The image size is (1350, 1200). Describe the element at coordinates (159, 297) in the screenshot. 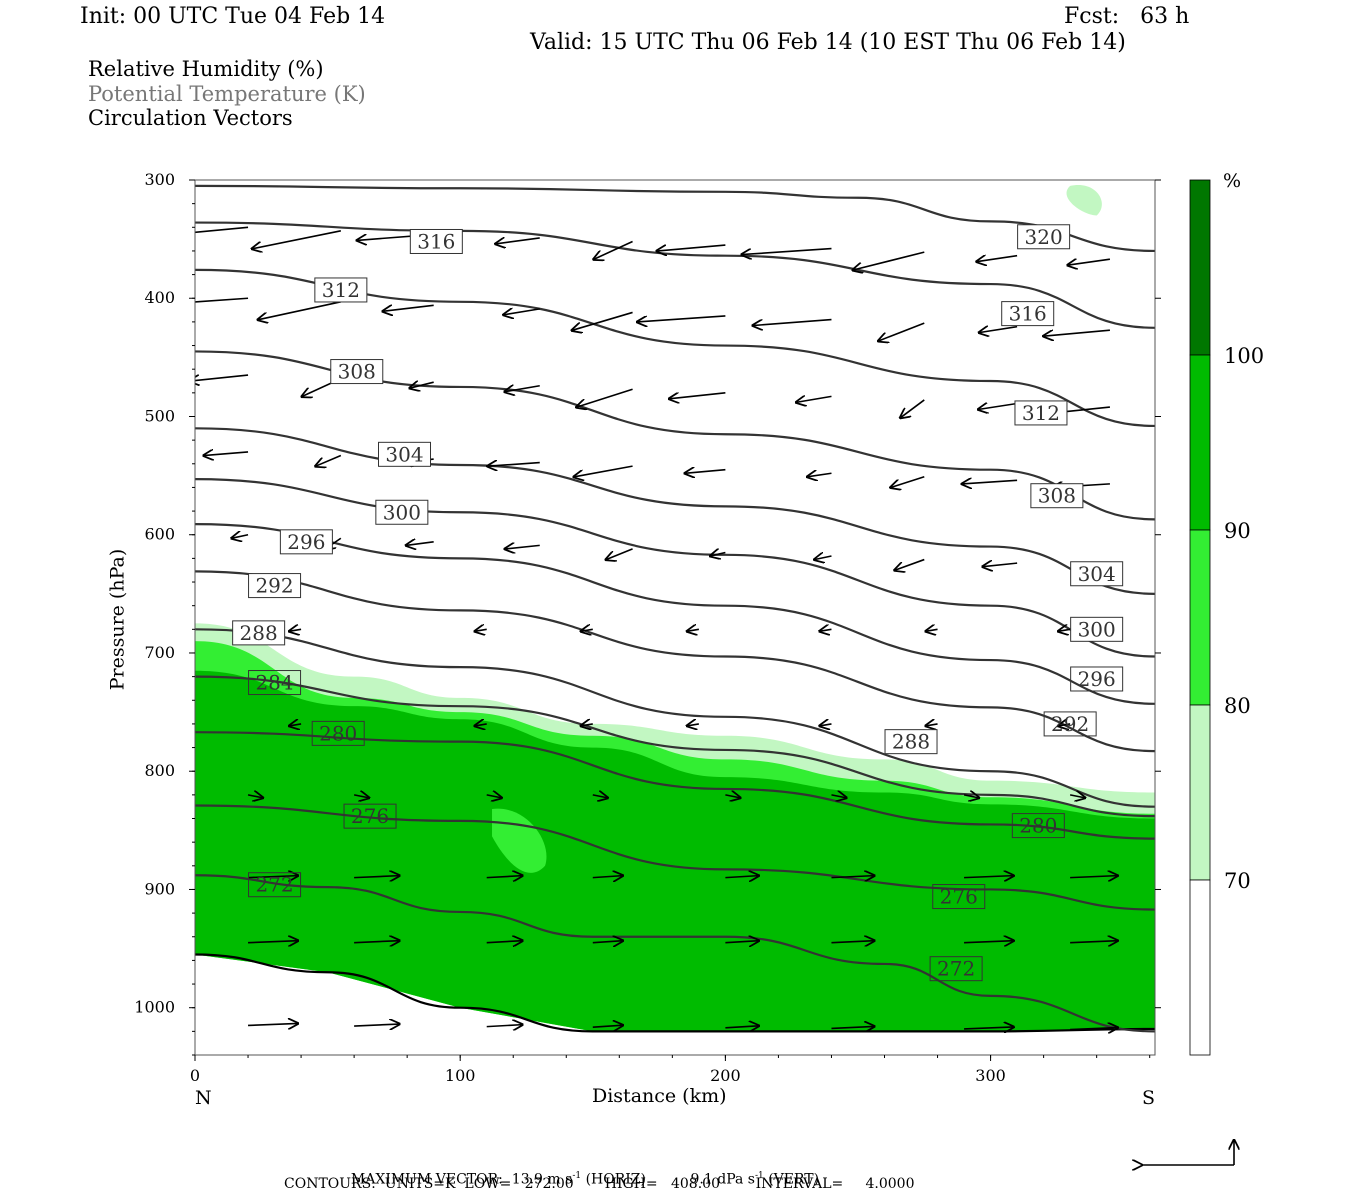

I see `y-tick-label: 400` at that location.